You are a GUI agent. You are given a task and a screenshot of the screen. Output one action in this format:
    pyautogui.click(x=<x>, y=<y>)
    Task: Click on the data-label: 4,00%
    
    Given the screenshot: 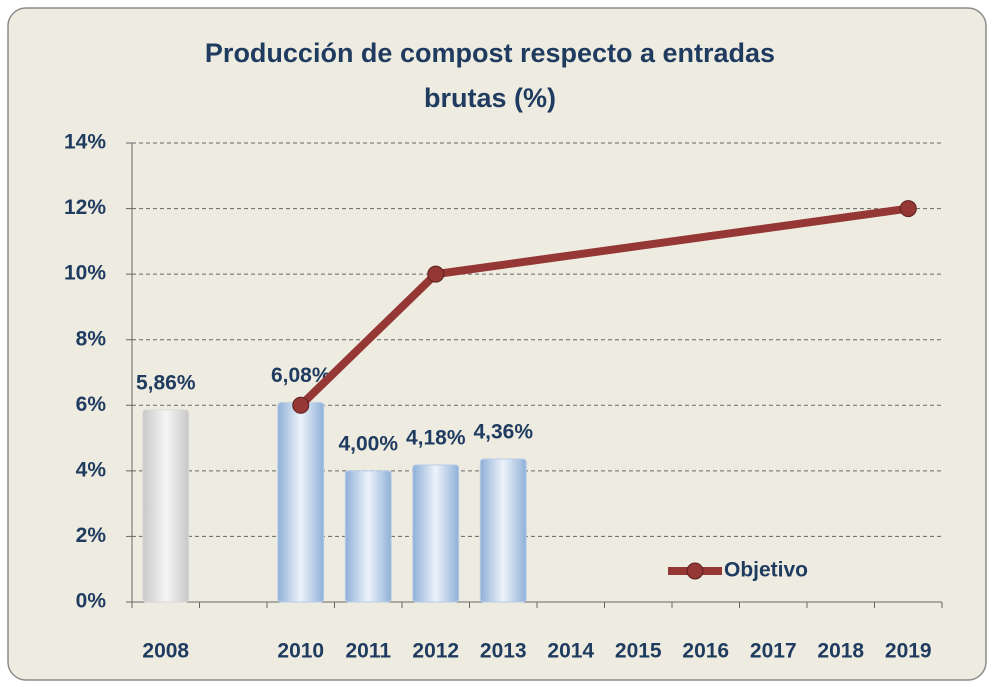 What is the action you would take?
    pyautogui.click(x=368, y=443)
    